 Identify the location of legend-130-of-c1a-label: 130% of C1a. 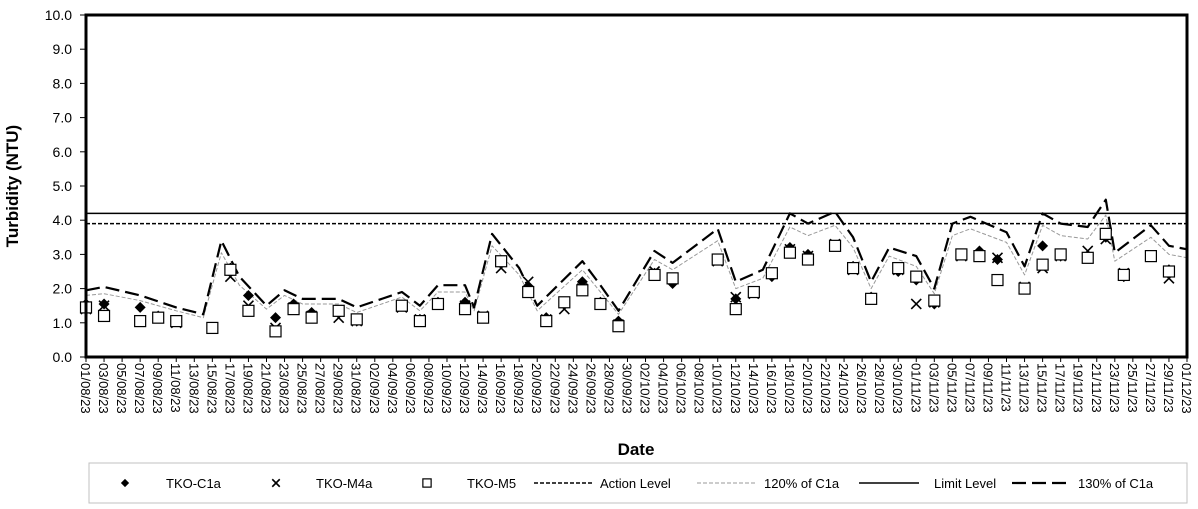
(1116, 483).